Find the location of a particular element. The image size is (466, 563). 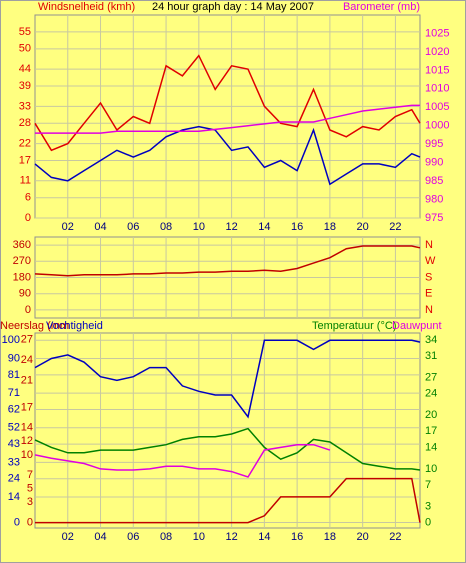

y-tick-label: 81 is located at coordinates (14, 375).